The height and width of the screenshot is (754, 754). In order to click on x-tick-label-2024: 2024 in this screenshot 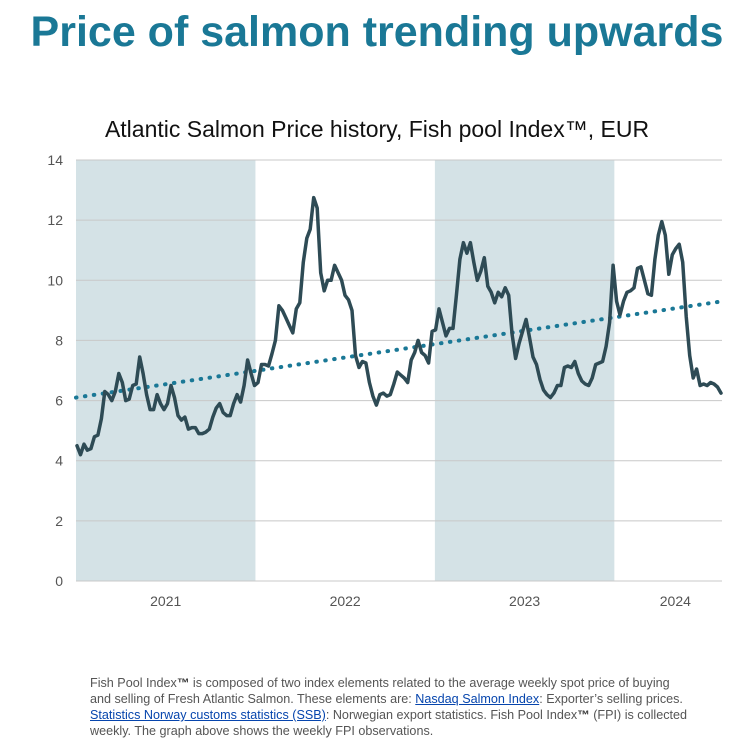, I will do `click(675, 601)`.